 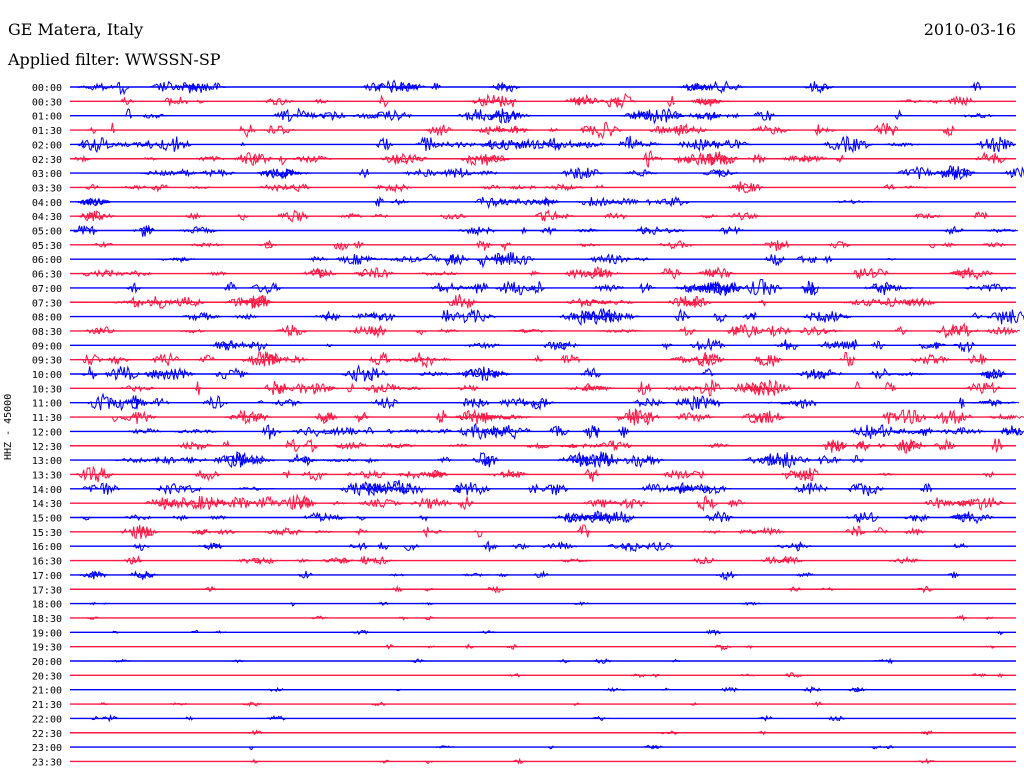 I want to click on time-tick-label: 11:30, so click(x=47, y=418).